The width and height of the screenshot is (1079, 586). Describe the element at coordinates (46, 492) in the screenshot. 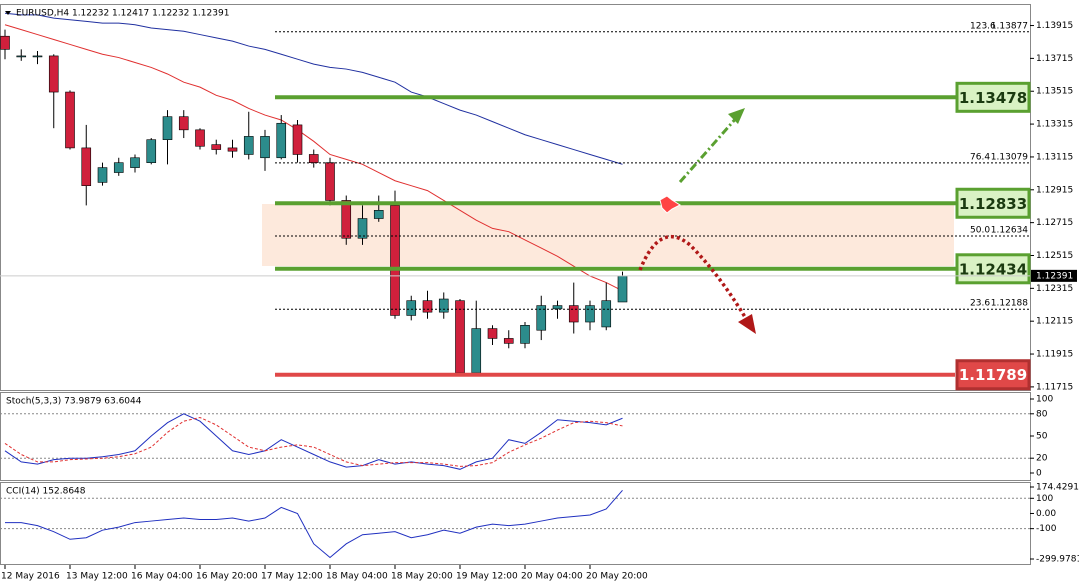

I see `indicator-title: CCI(14) 152.8648` at that location.